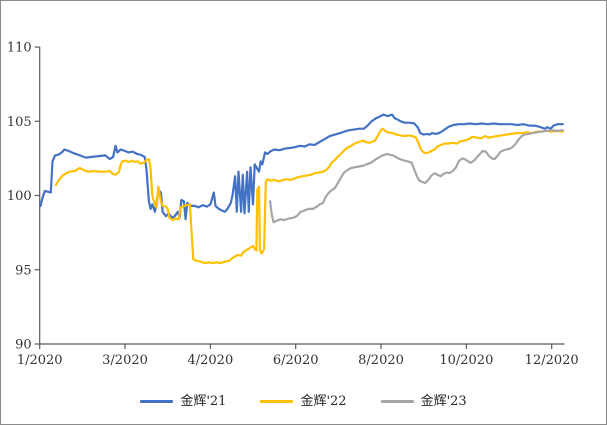 The width and height of the screenshot is (607, 425). What do you see at coordinates (19, 196) in the screenshot?
I see `y-tick-label: 100` at bounding box center [19, 196].